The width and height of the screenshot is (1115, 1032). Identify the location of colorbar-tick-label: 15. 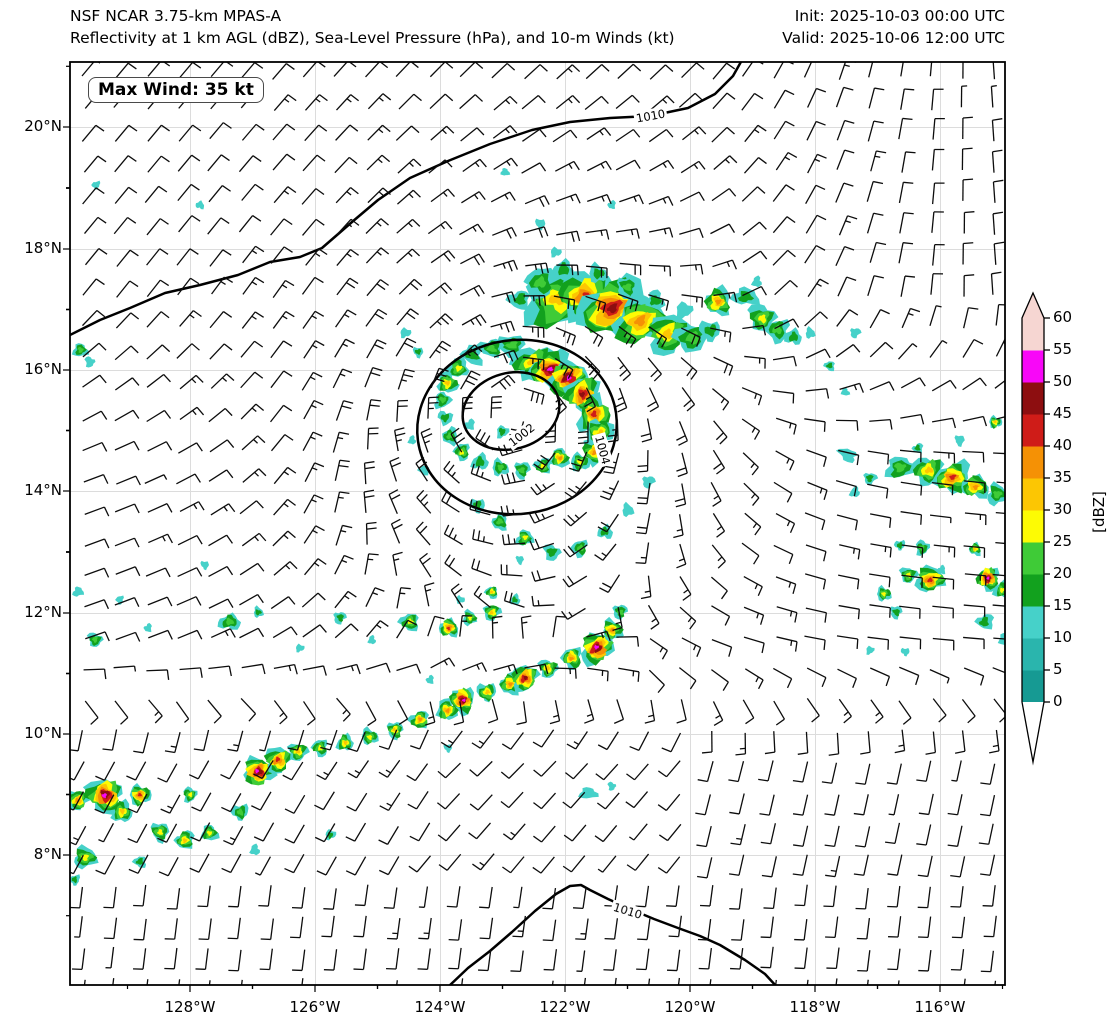
(1063, 605).